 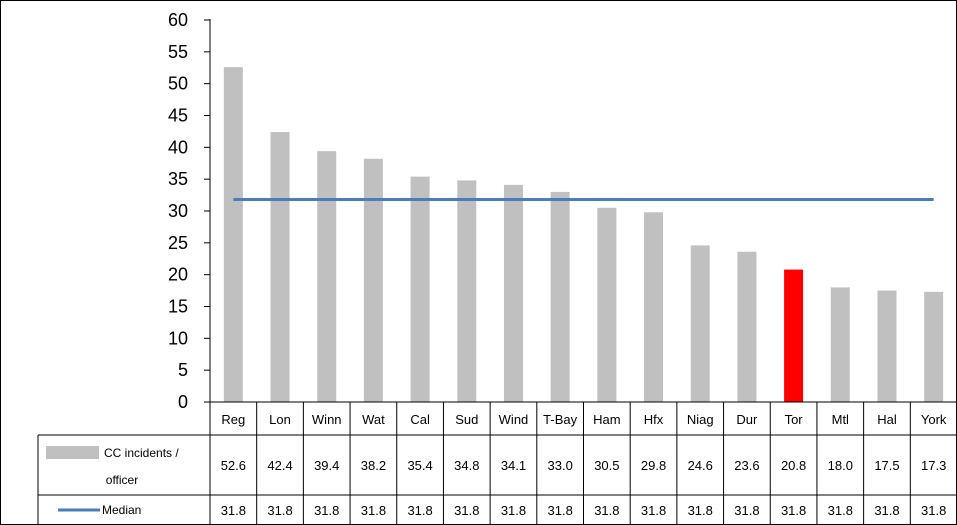 I want to click on y-tick-label: 40, so click(x=178, y=147).